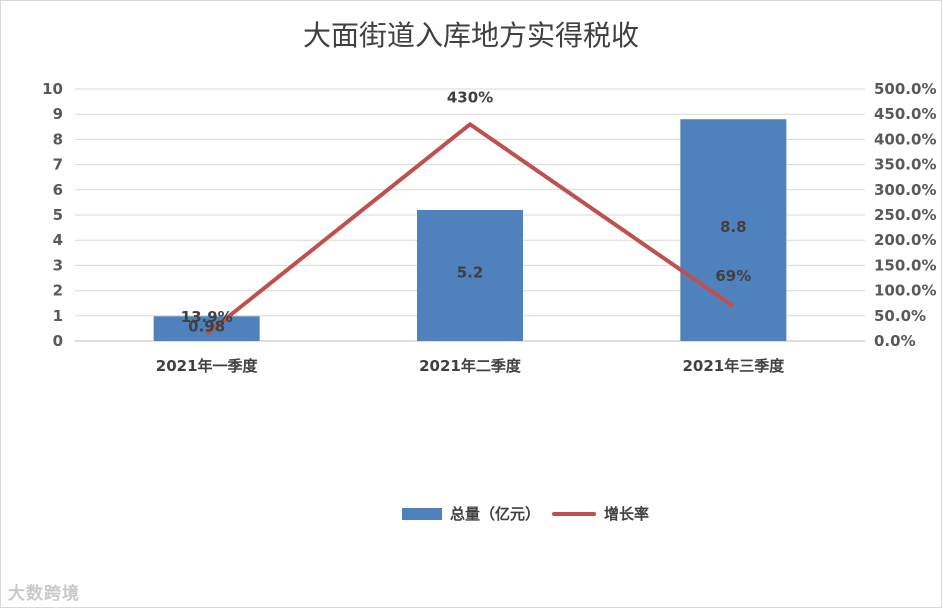 The width and height of the screenshot is (942, 608). Describe the element at coordinates (905, 265) in the screenshot. I see `right-tick-label: 150.0%` at that location.